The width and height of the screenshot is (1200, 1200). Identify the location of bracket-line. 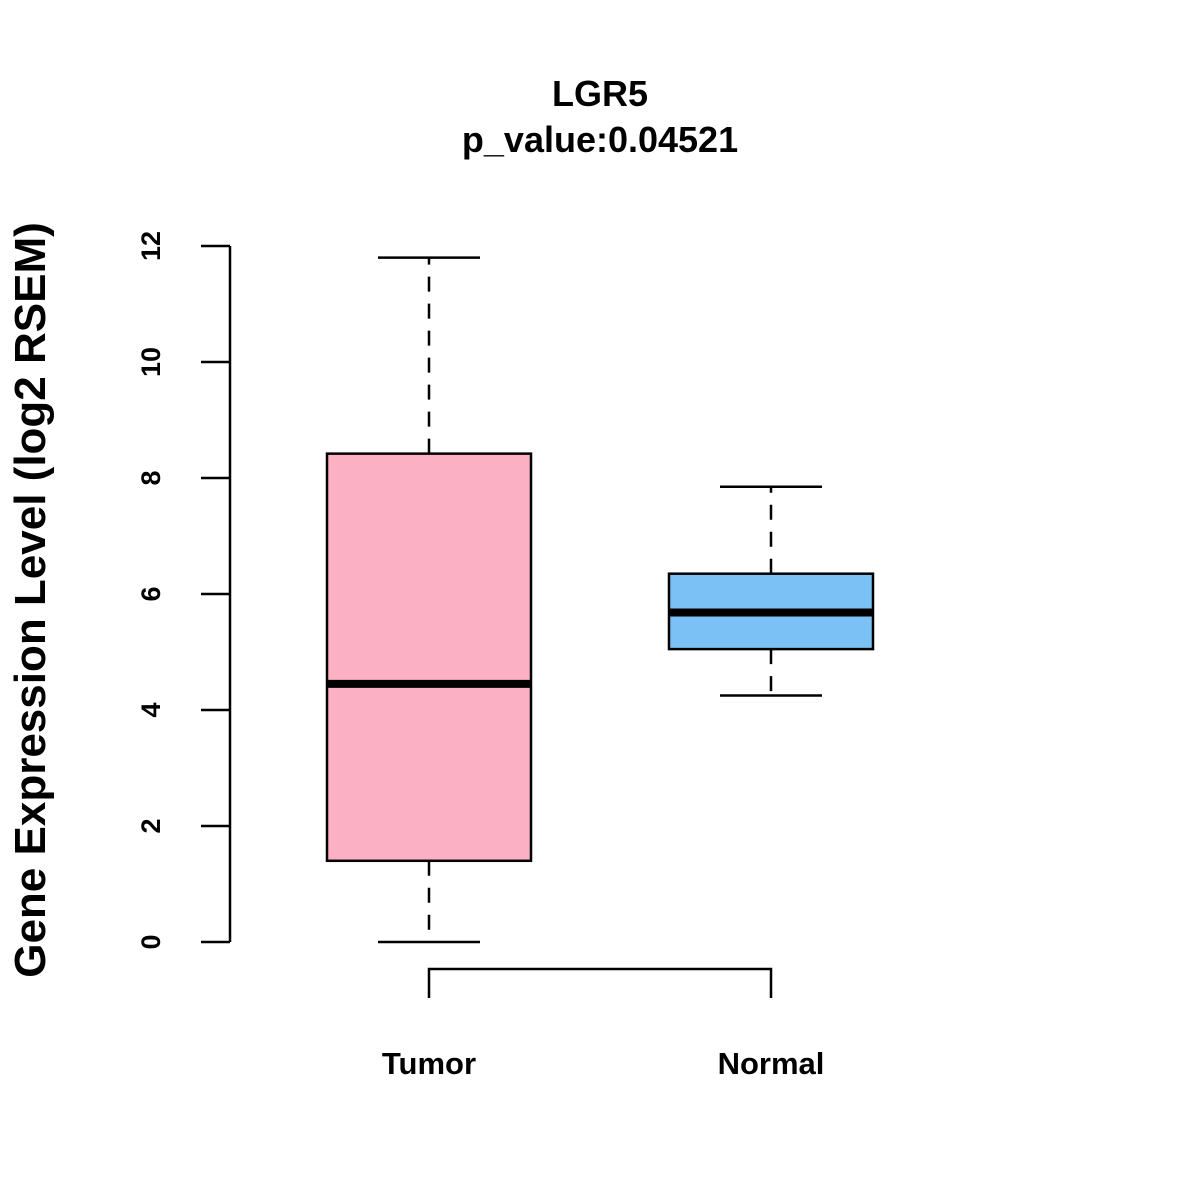
(600, 982).